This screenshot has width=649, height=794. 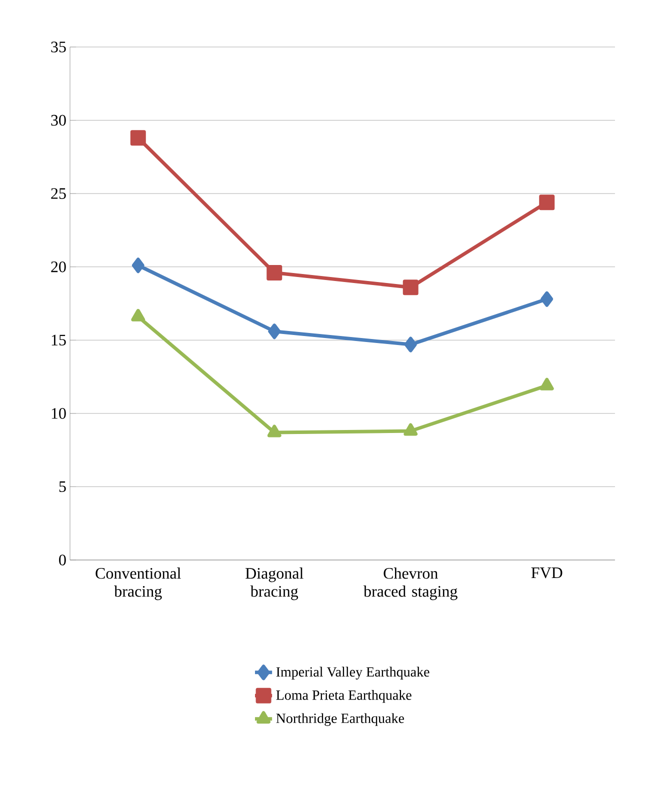 What do you see at coordinates (58, 120) in the screenshot?
I see `y-tick-label: 30` at bounding box center [58, 120].